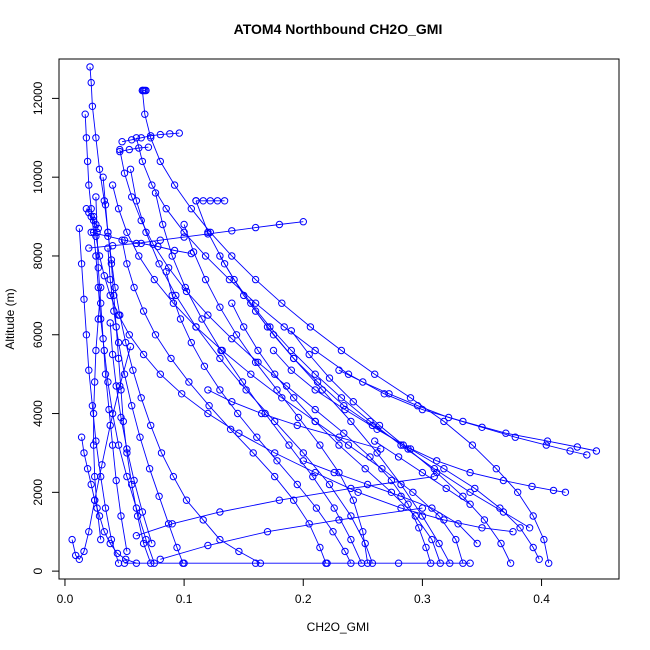 The width and height of the screenshot is (650, 650). Describe the element at coordinates (338, 29) in the screenshot. I see `chart-title: ATOM4 Northbound CH2O_GMI` at that location.